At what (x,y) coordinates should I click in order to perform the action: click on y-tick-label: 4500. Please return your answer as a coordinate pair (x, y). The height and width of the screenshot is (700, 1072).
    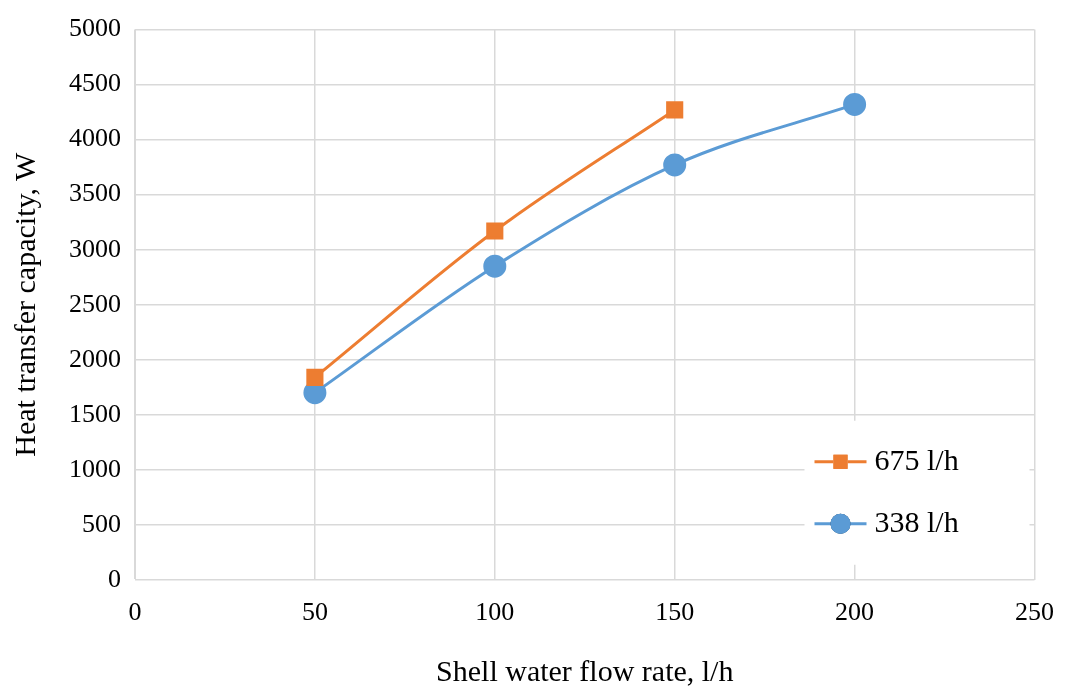
    Looking at the image, I should click on (95, 83).